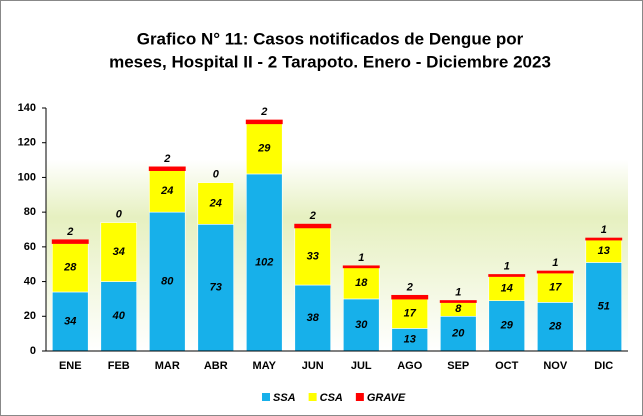 The image size is (643, 416). I want to click on legend-label: CSA, so click(331, 398).